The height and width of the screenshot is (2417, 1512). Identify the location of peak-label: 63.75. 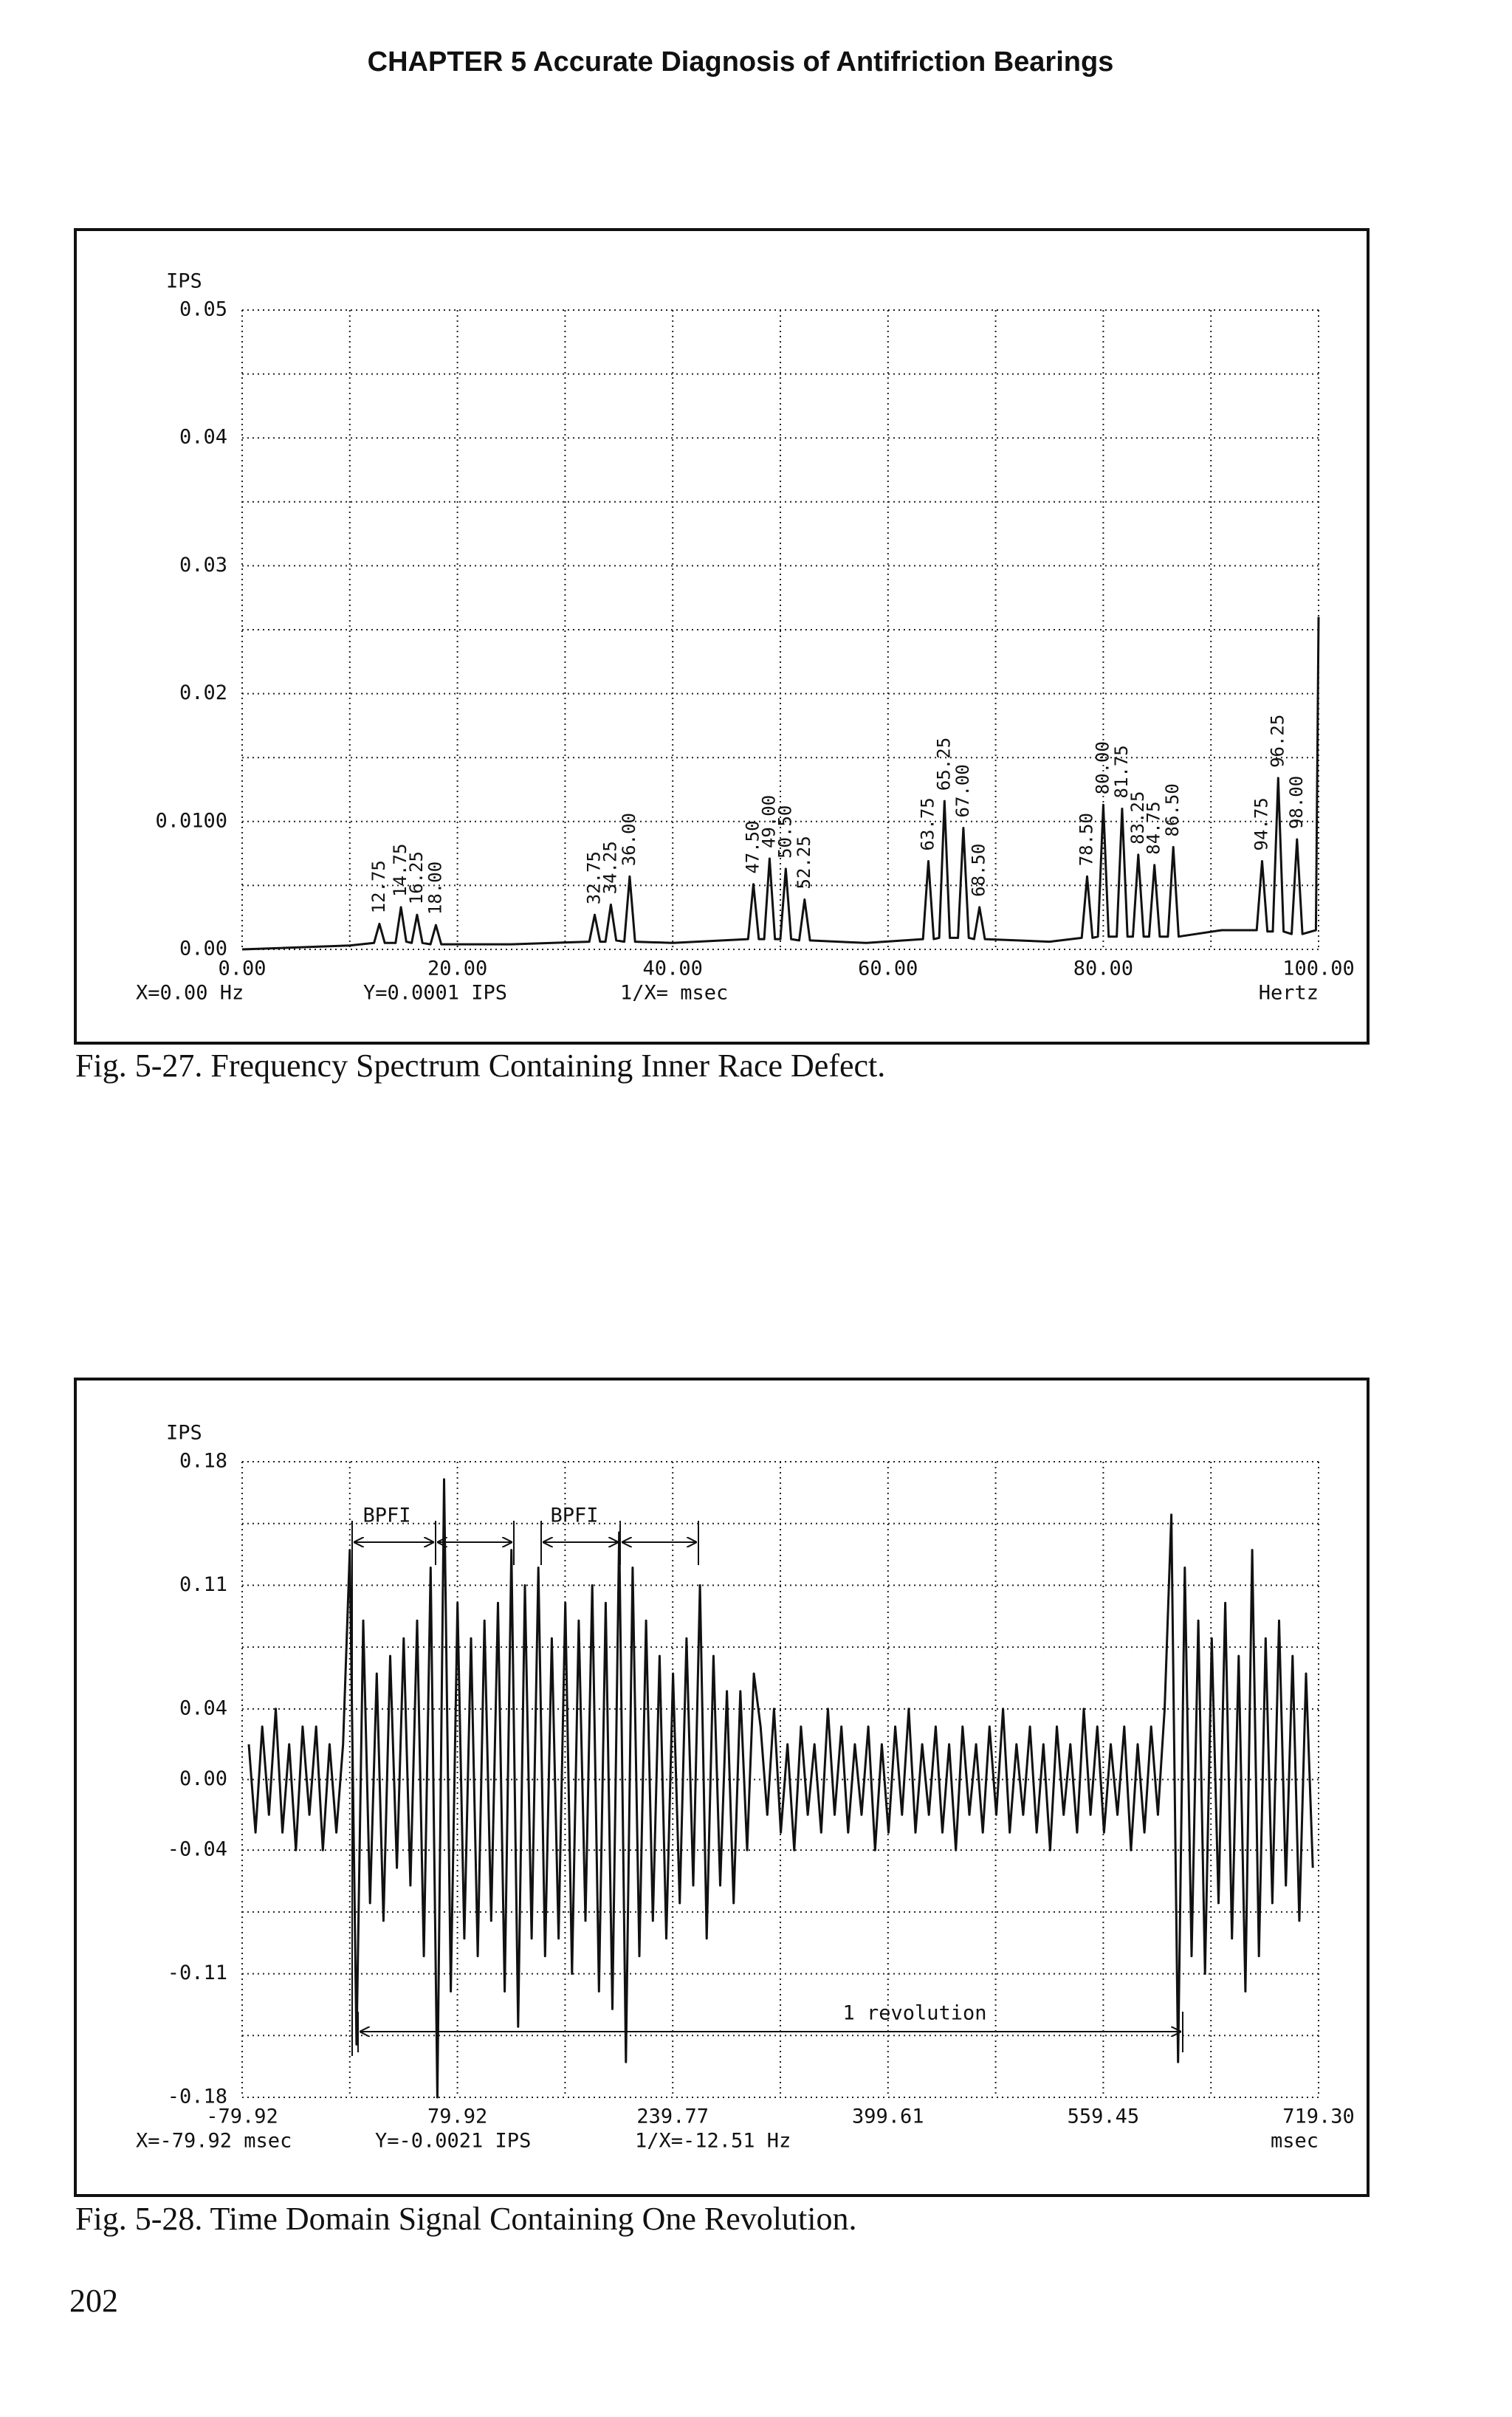
(927, 824).